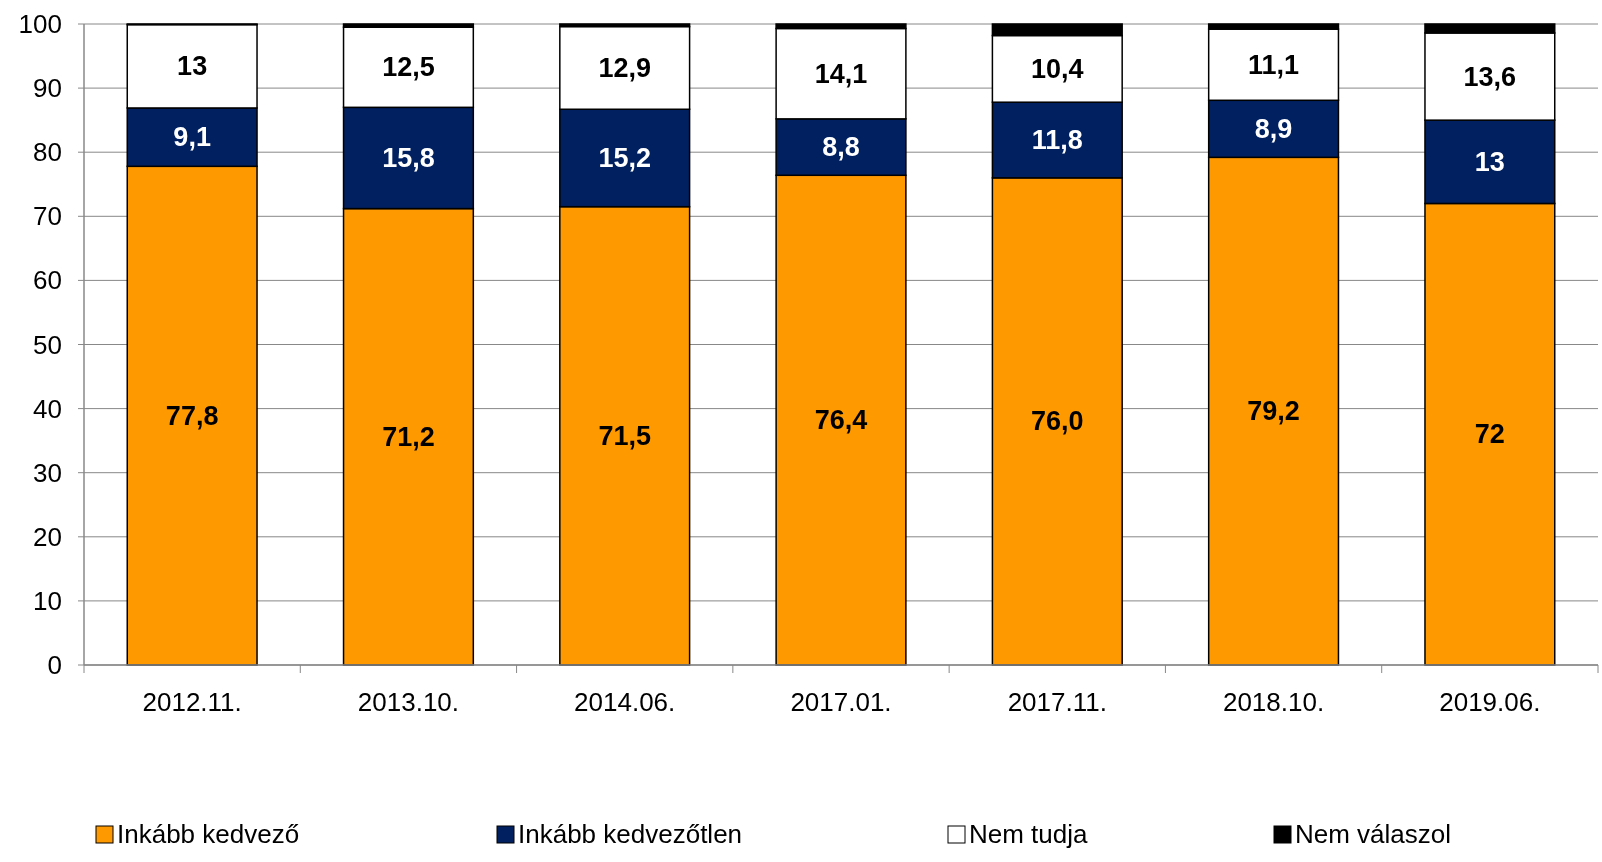 This screenshot has width=1602, height=862. Describe the element at coordinates (1057, 68) in the screenshot. I see `data-label: 10,4` at that location.